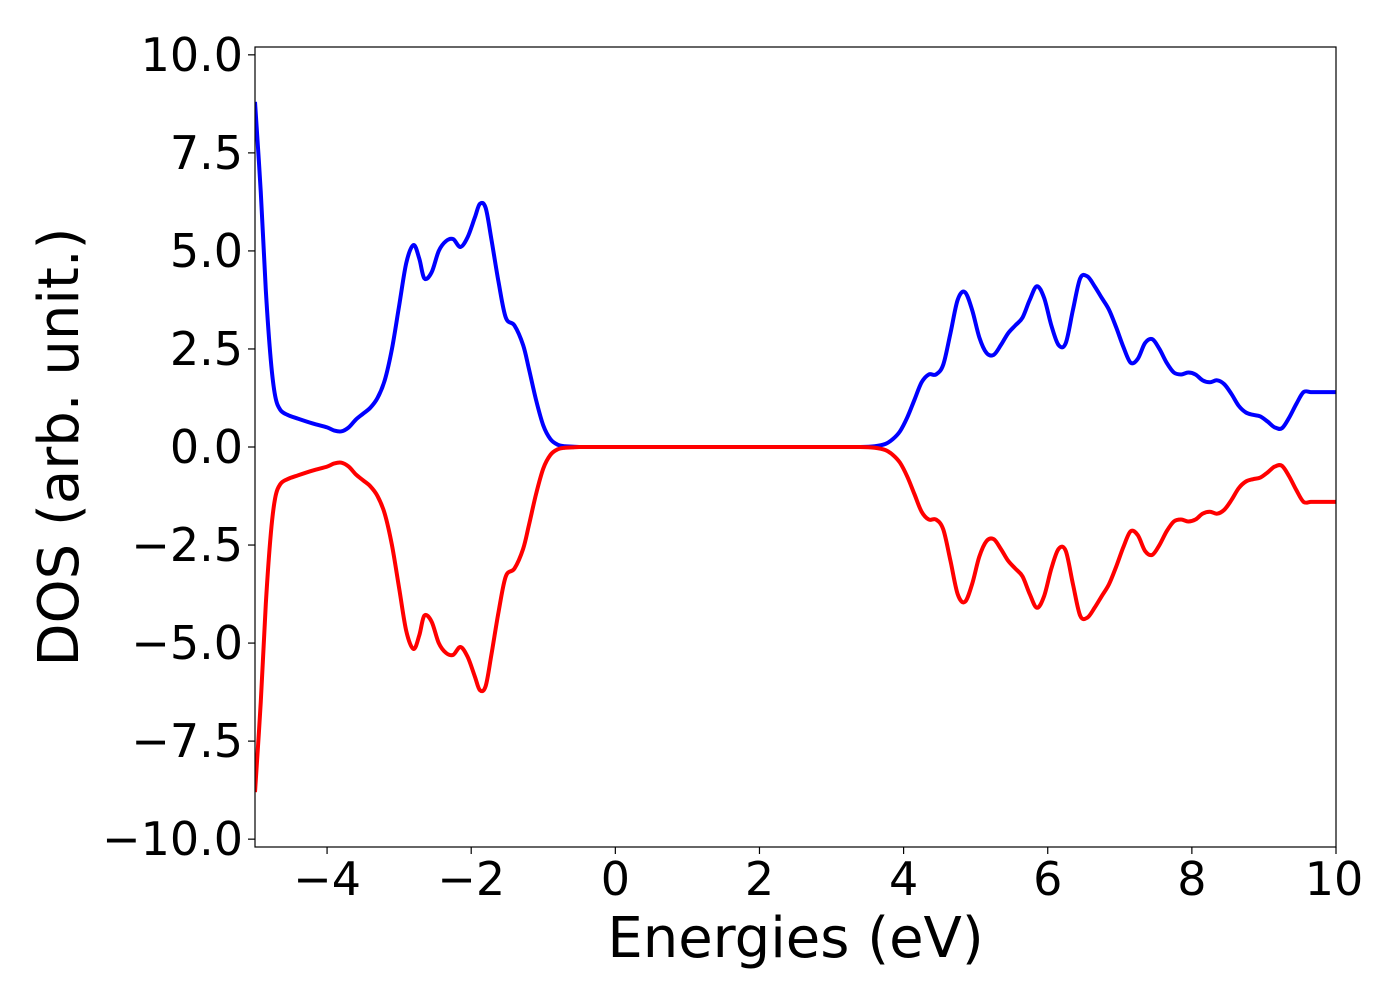 The image size is (1400, 1000). Describe the element at coordinates (903, 879) in the screenshot. I see `x-tick-label: 4` at that location.